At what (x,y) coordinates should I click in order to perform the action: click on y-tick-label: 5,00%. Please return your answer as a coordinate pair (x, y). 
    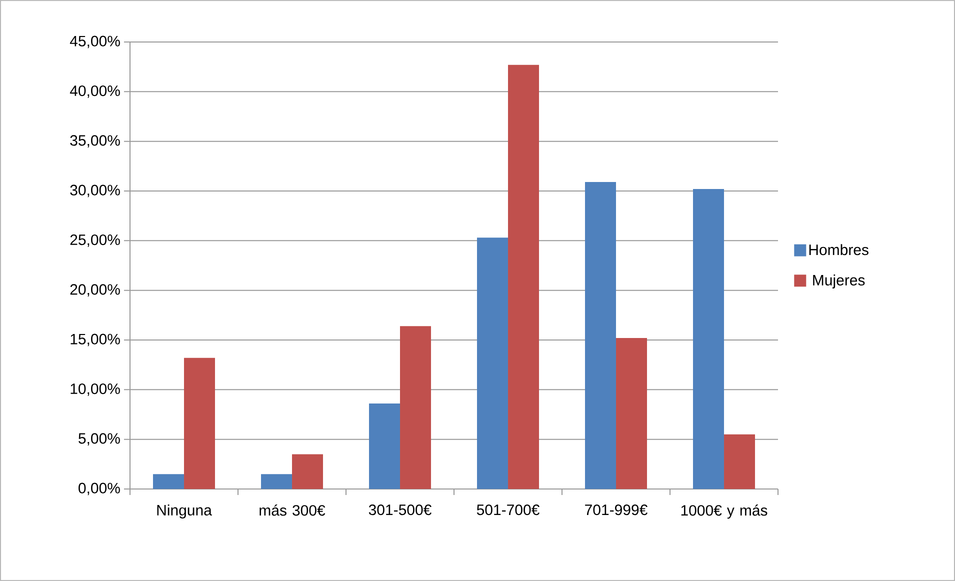
    Looking at the image, I should click on (99, 439).